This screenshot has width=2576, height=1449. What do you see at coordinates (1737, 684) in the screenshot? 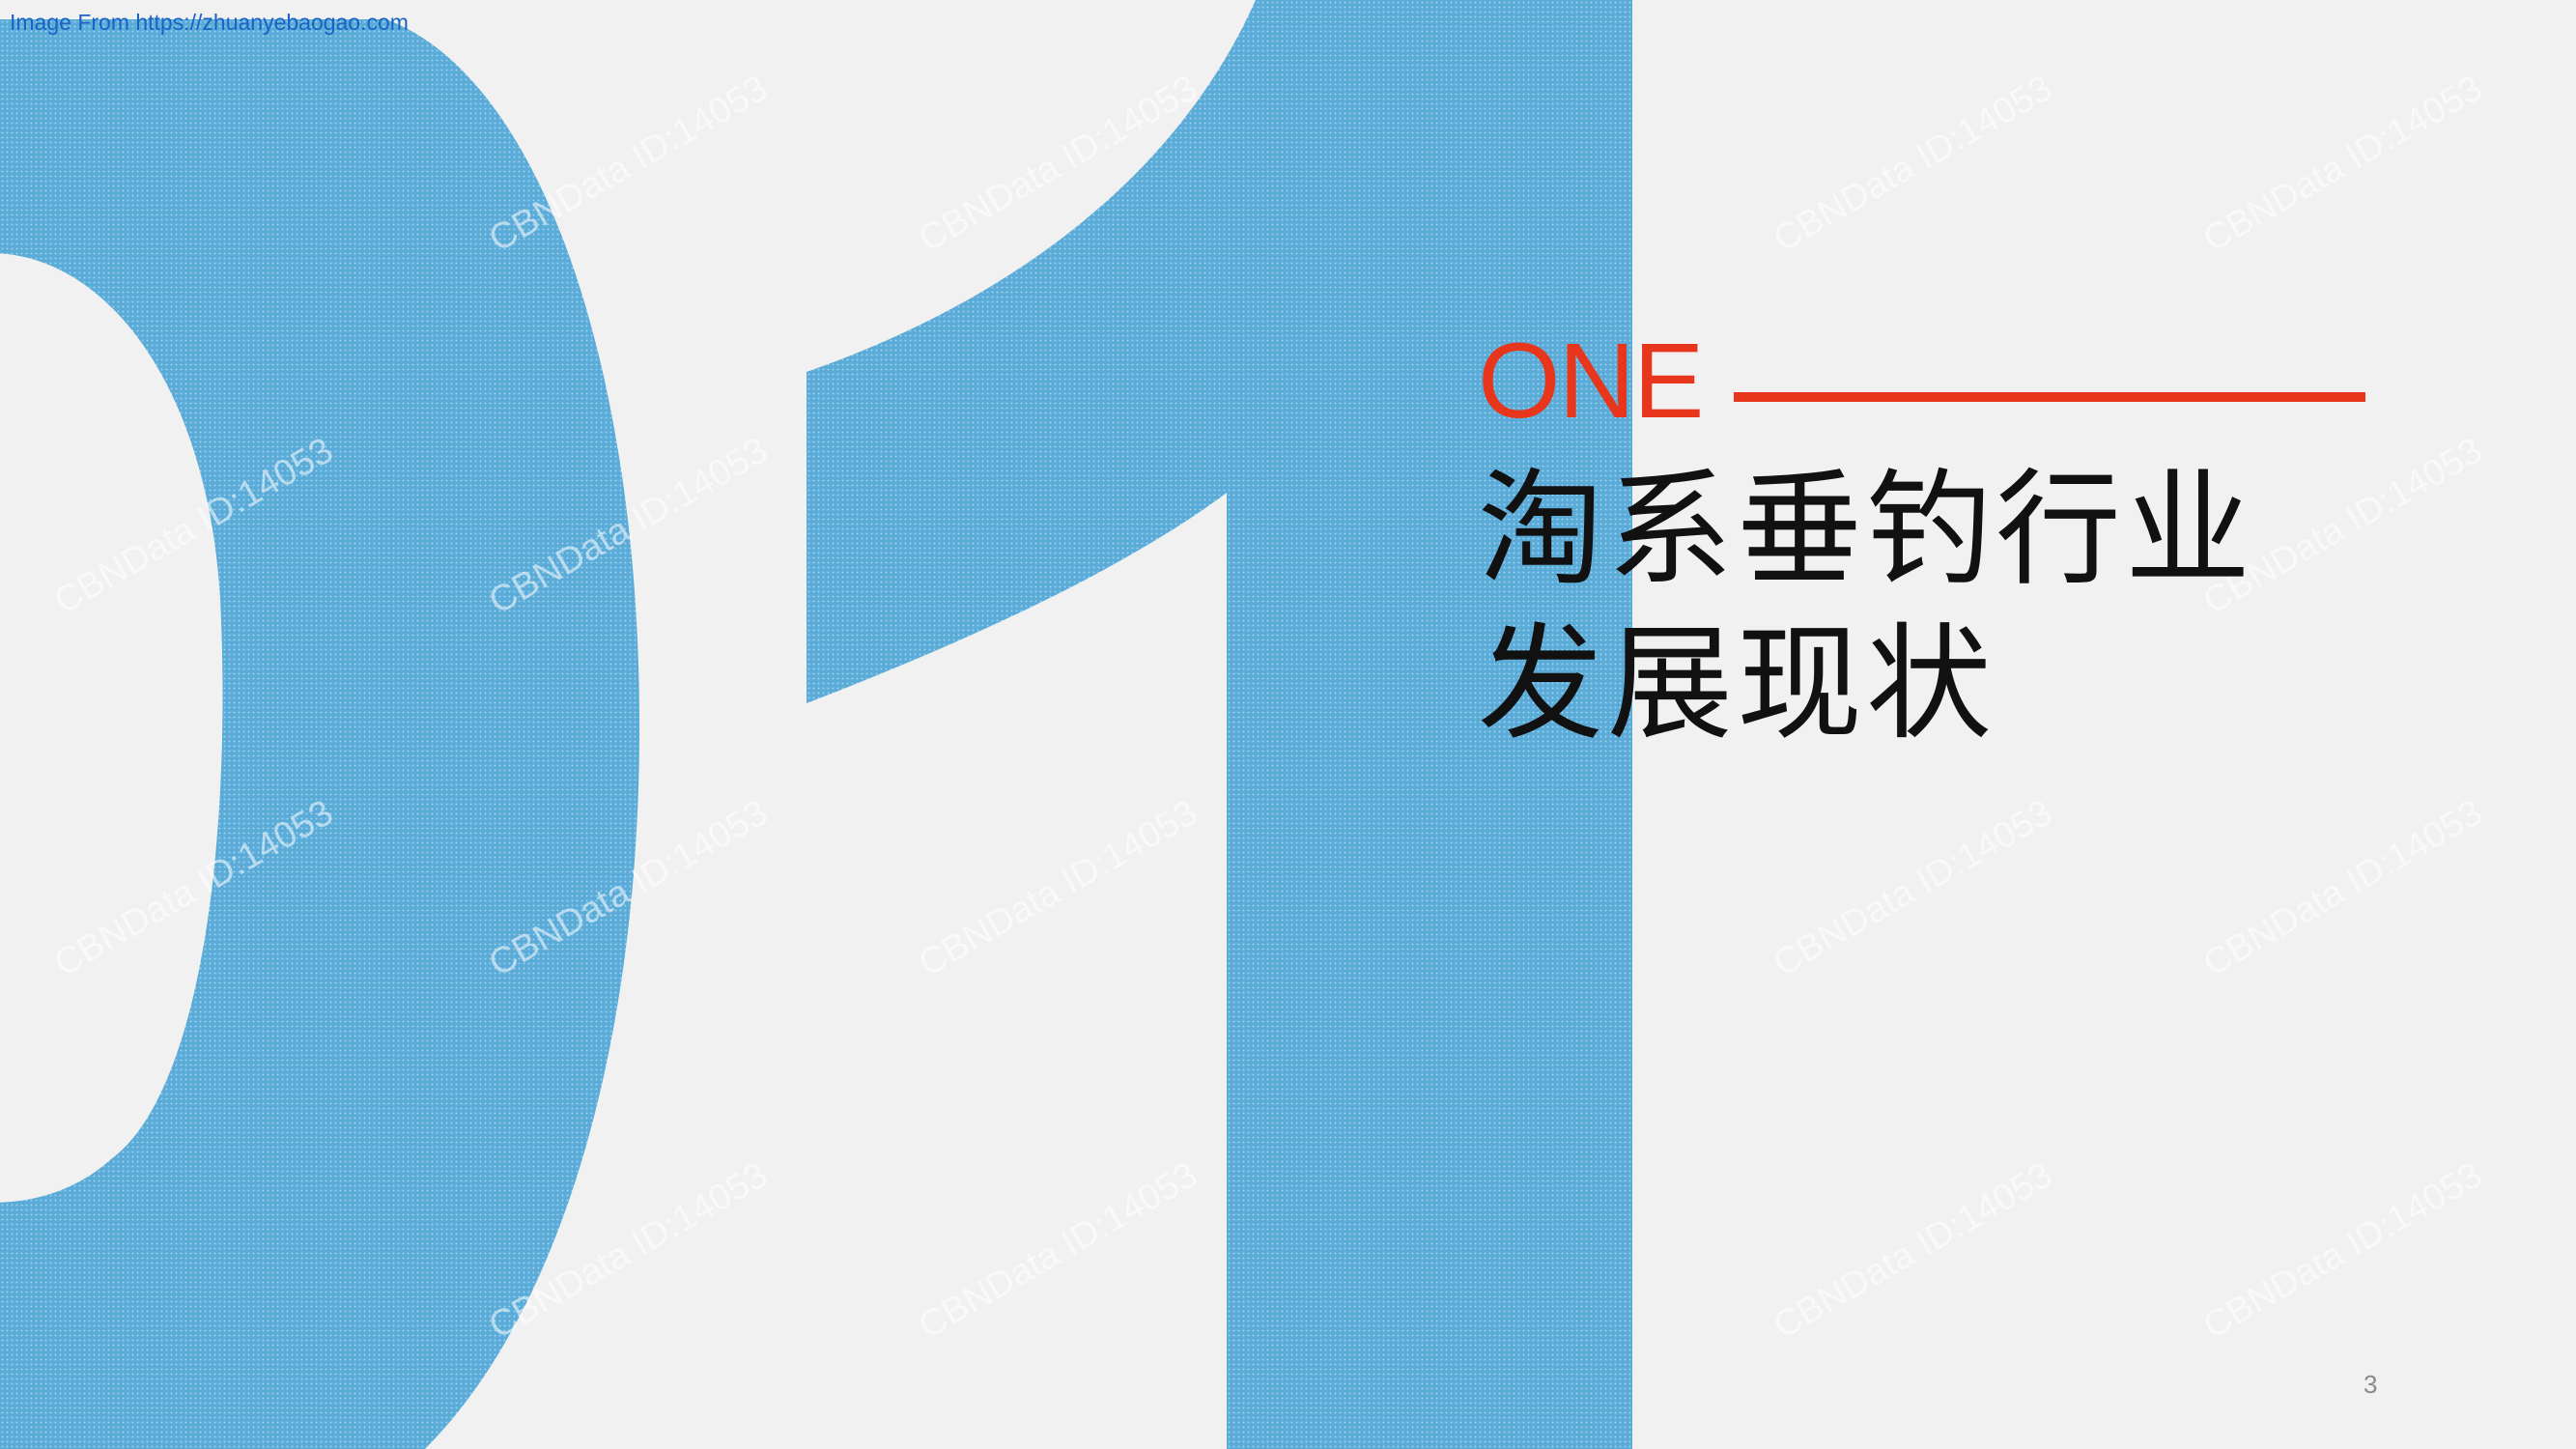
I see `section-title-line-2: 发展现状` at bounding box center [1737, 684].